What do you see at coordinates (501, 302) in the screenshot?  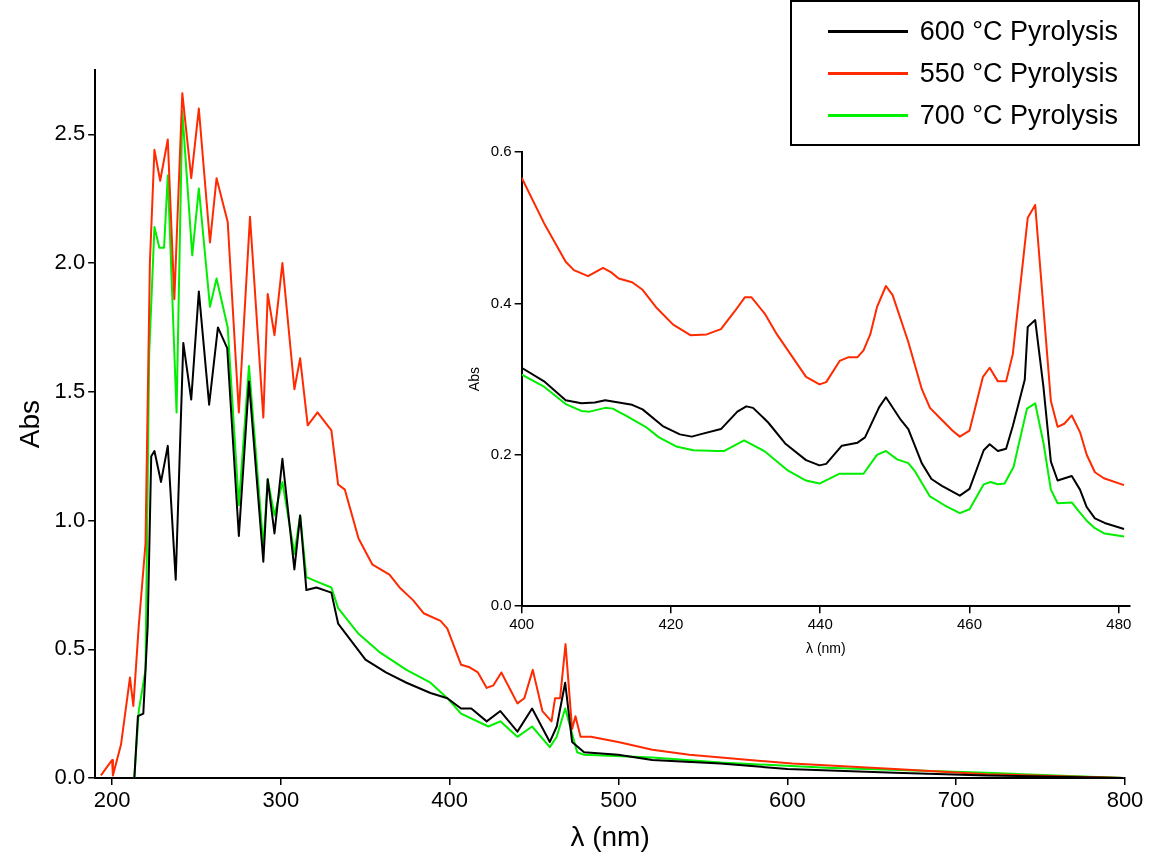 I see `y-tick-label: 0.4` at bounding box center [501, 302].